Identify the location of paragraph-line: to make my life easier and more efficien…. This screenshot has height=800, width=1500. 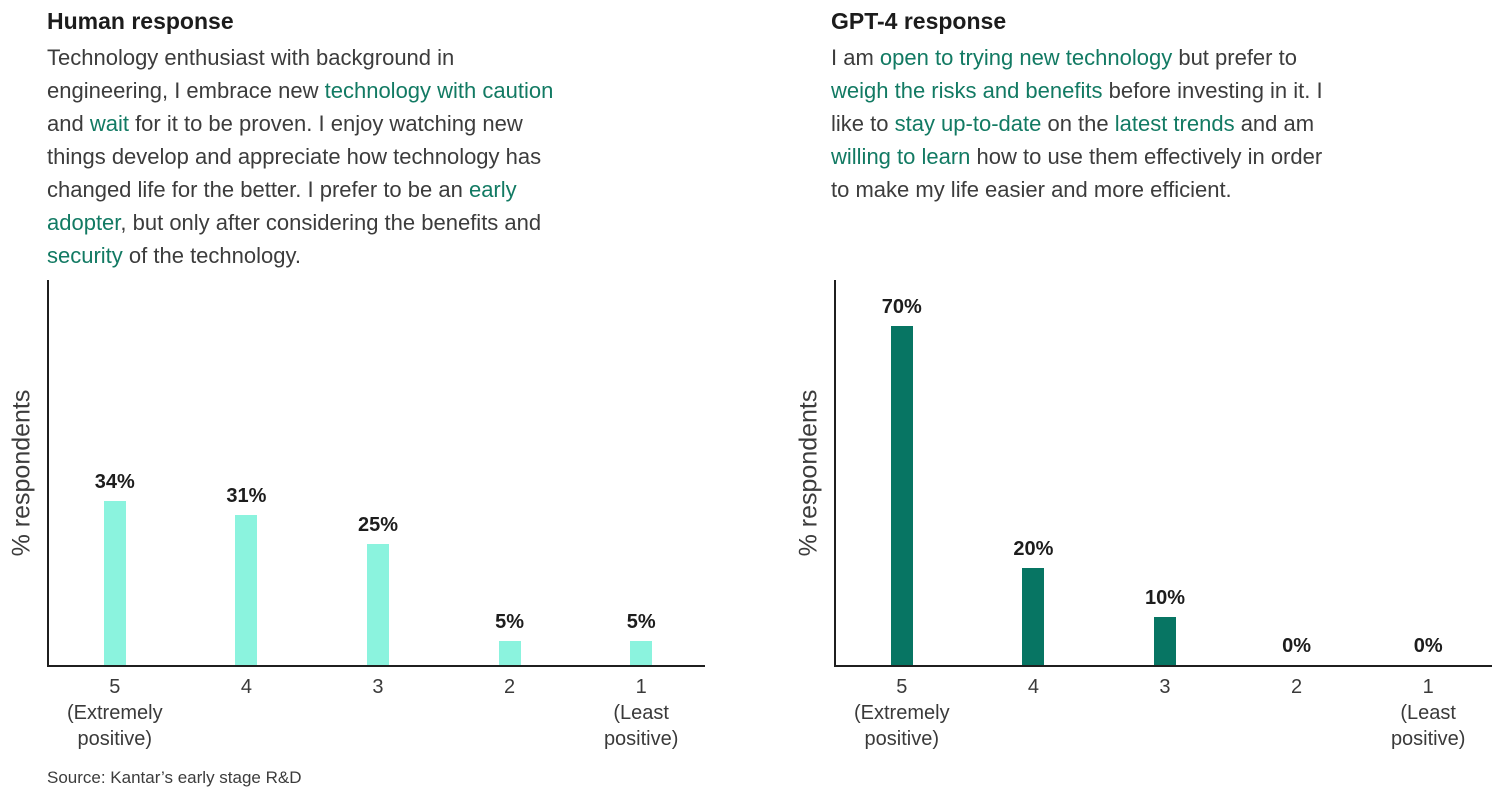
(1165, 189).